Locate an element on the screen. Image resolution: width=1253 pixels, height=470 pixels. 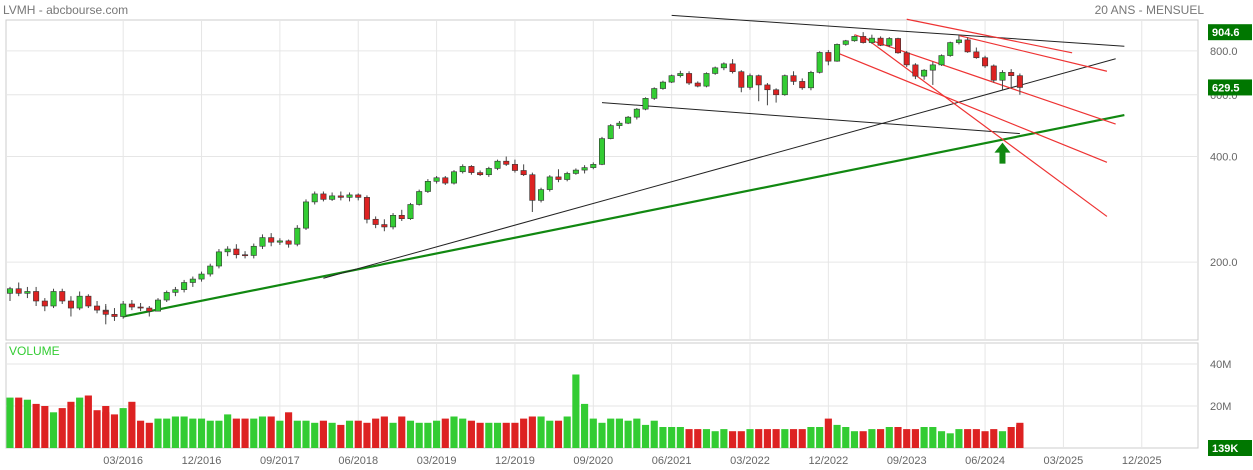
x-tick-label: 03/2022 is located at coordinates (750, 461).